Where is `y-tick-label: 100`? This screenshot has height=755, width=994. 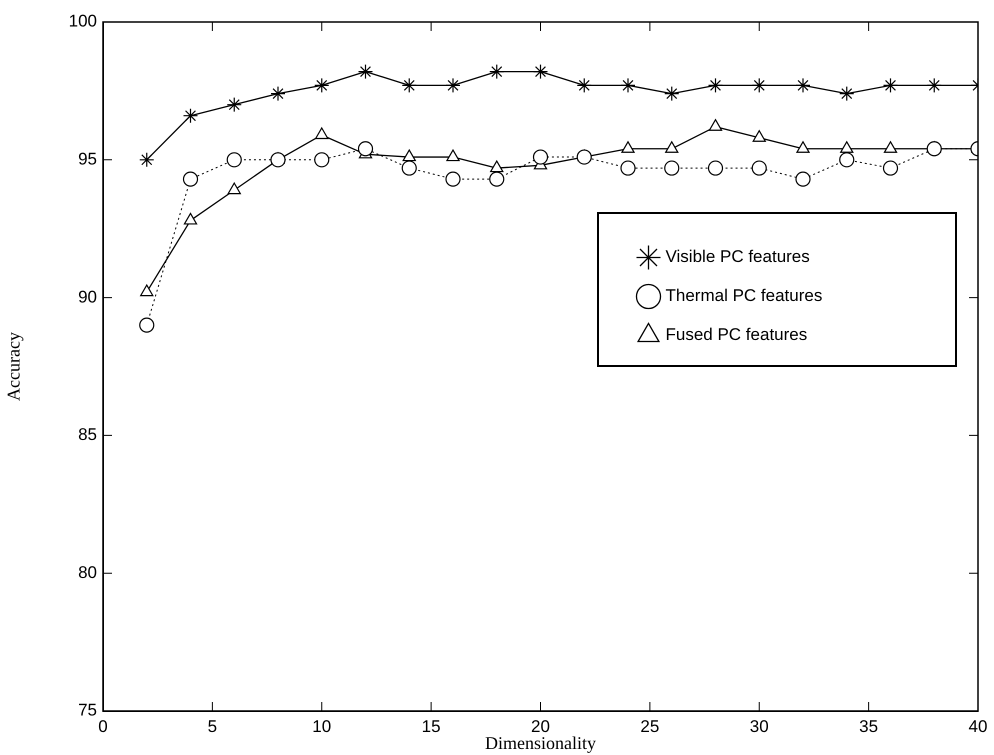 y-tick-label: 100 is located at coordinates (82, 21).